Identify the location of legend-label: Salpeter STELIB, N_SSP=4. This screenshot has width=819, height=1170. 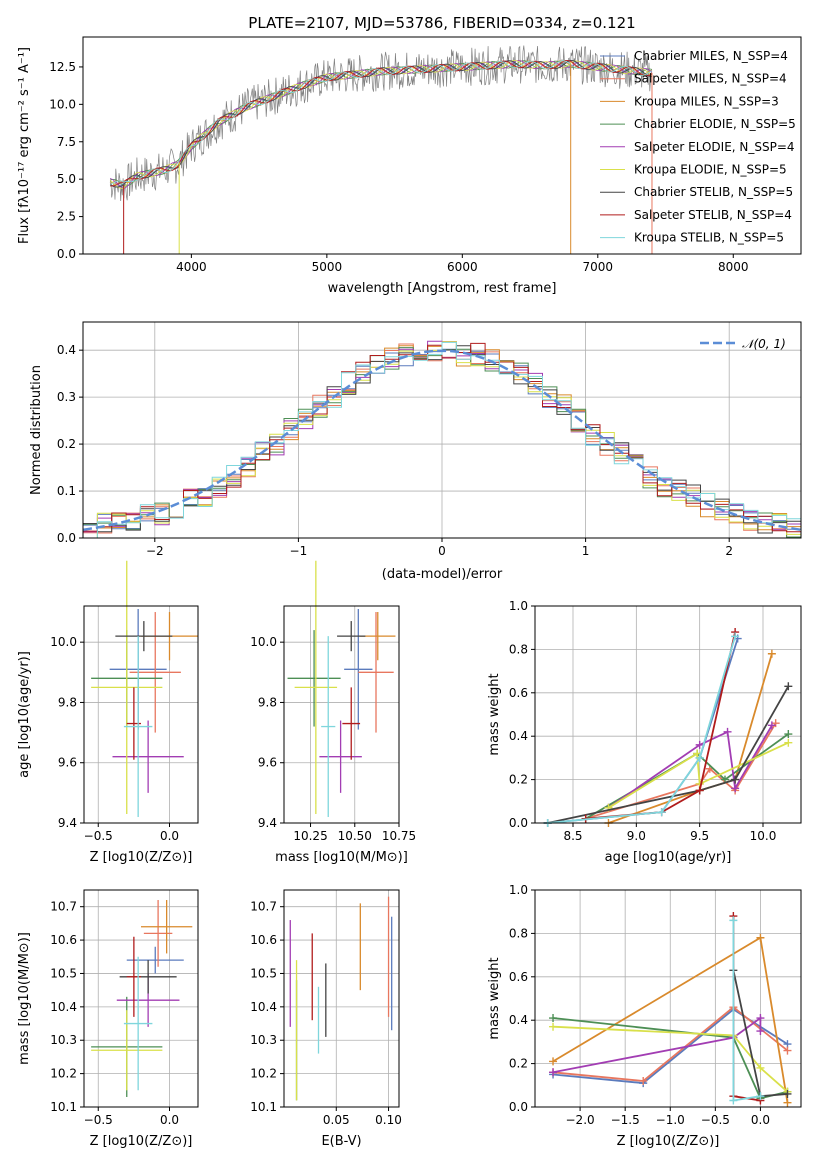
(713, 215).